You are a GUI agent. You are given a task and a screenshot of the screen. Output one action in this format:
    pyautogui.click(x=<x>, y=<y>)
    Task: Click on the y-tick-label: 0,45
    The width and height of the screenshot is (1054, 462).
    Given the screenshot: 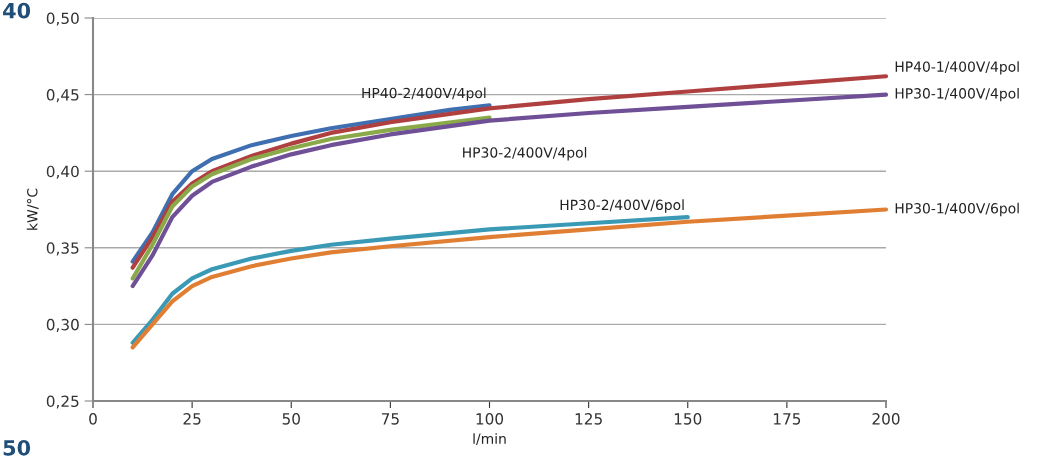 What is the action you would take?
    pyautogui.click(x=62, y=96)
    